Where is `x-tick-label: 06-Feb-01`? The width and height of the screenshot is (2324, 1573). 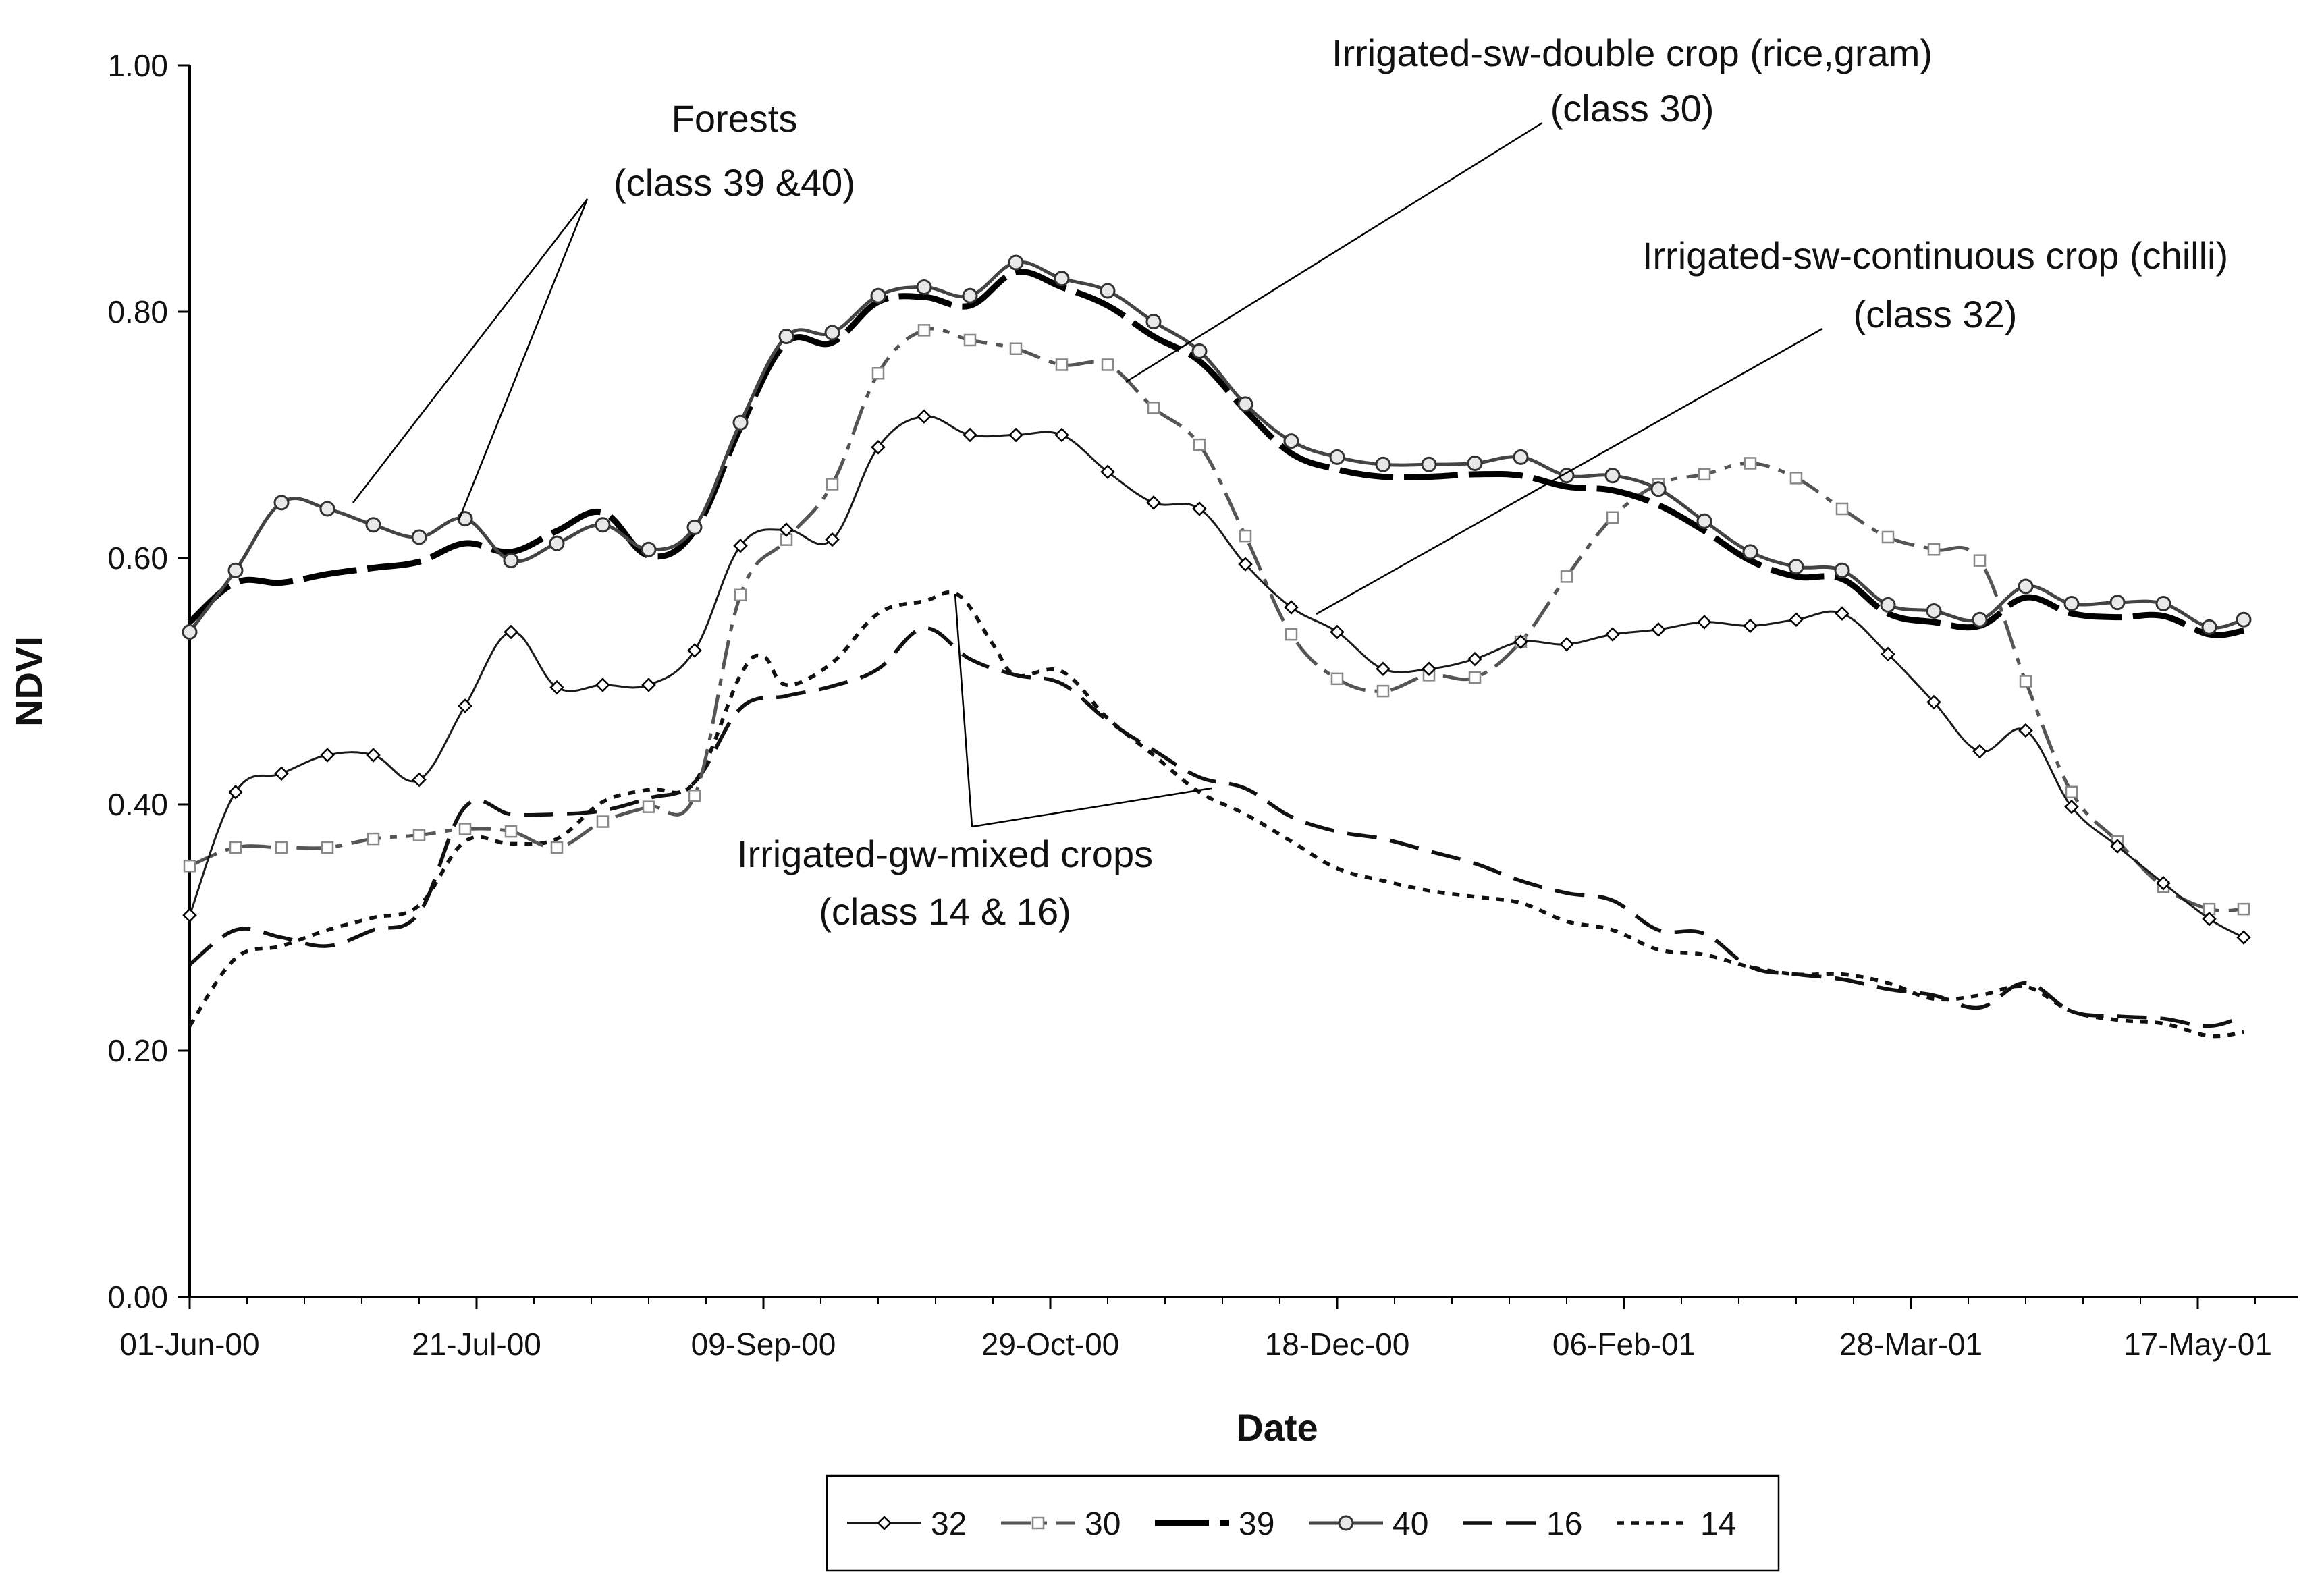
x-tick-label: 06-Feb-01 is located at coordinates (1624, 1344).